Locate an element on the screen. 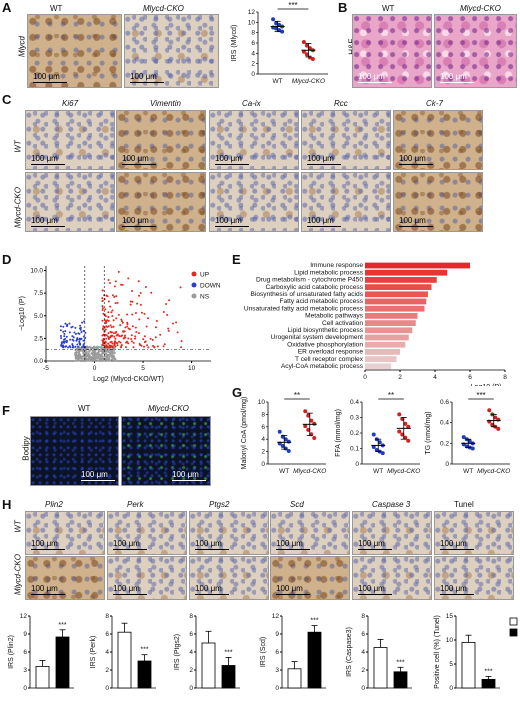 Image resolution: width=520 pixels, height=709 pixels. x-tick-label: 8 is located at coordinates (505, 377).